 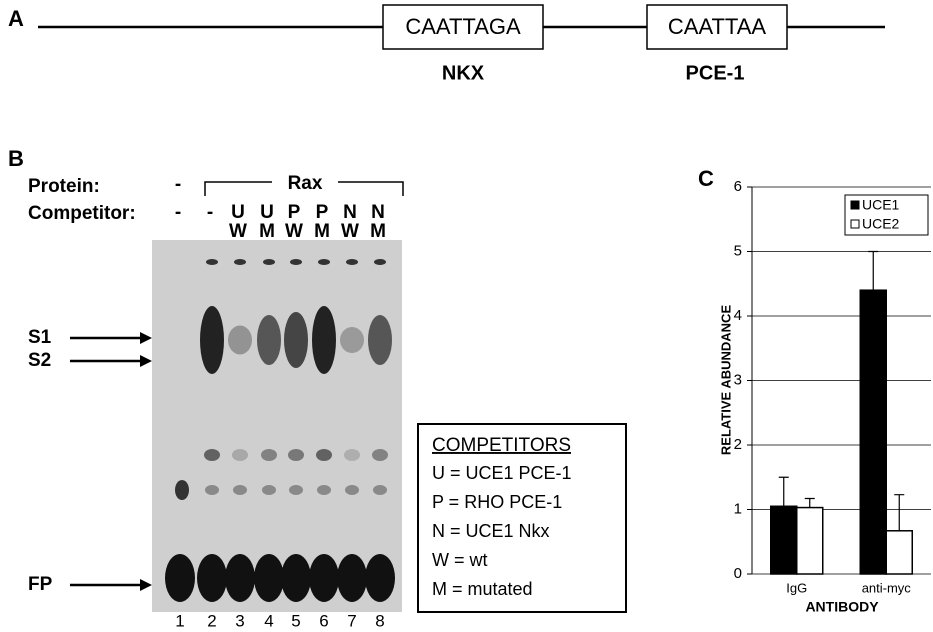 I want to click on bracket-gap, so click(x=305, y=183).